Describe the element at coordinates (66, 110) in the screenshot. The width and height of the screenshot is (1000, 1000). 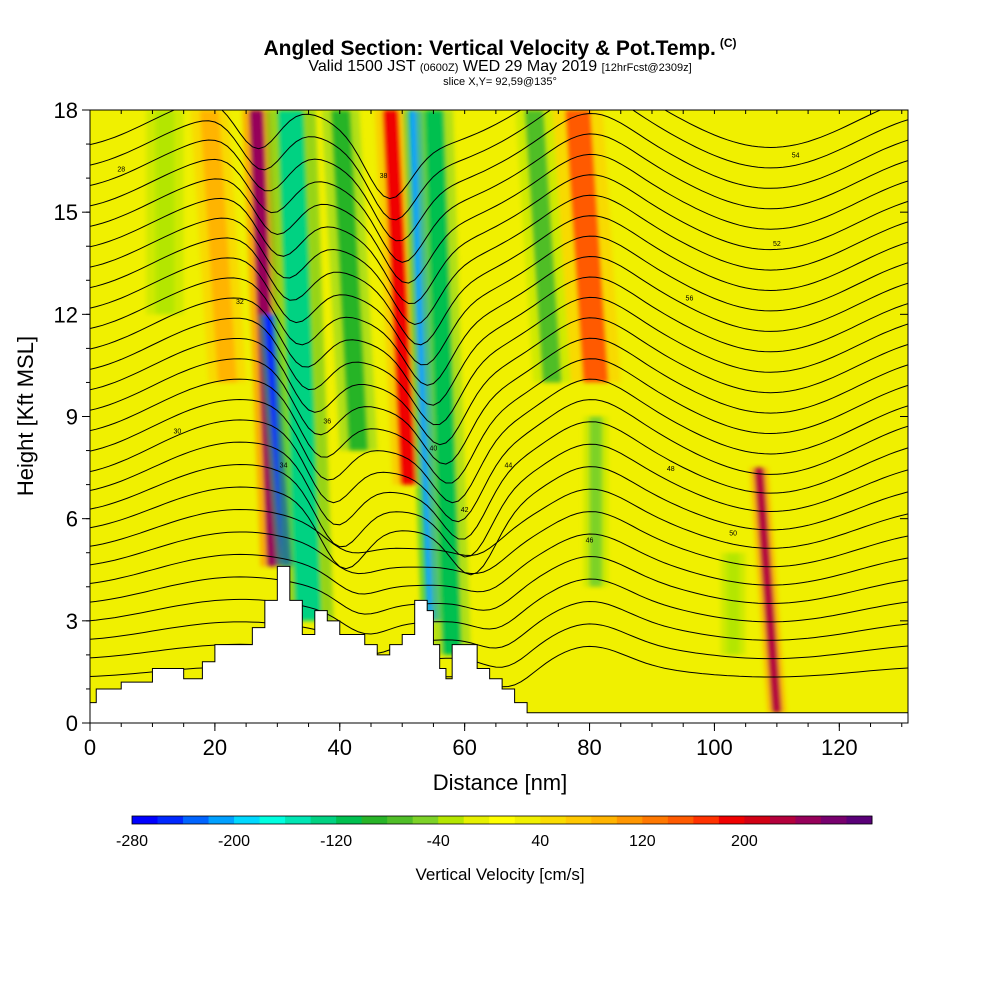
I see `y-tick-label: 18` at that location.